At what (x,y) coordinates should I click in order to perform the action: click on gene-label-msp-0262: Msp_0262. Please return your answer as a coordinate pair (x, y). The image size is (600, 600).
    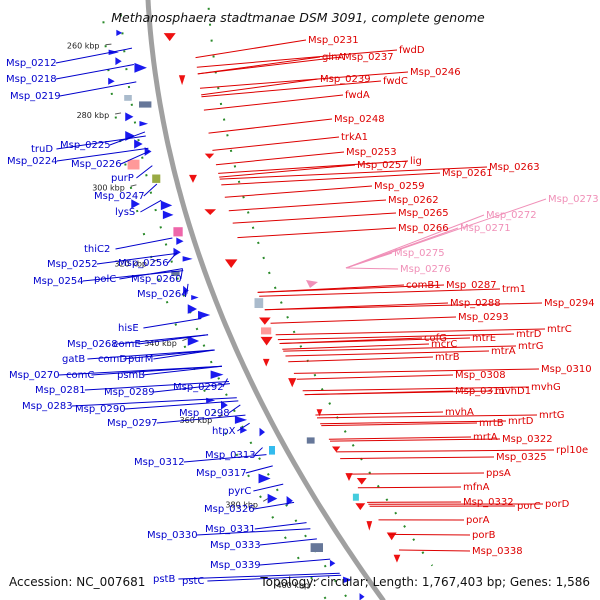
    Looking at the image, I should click on (413, 200).